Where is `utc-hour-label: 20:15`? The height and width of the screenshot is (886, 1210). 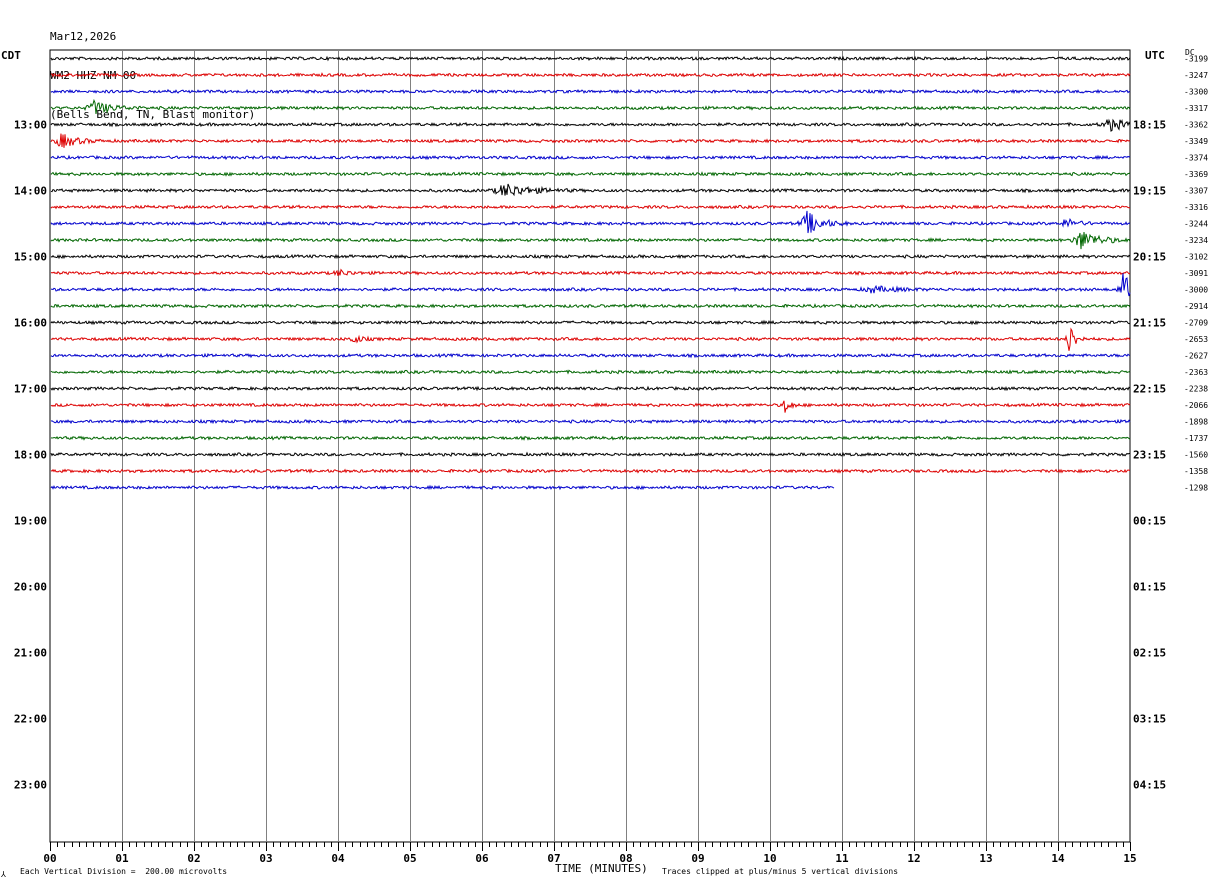 utc-hour-label: 20:15 is located at coordinates (1149, 257).